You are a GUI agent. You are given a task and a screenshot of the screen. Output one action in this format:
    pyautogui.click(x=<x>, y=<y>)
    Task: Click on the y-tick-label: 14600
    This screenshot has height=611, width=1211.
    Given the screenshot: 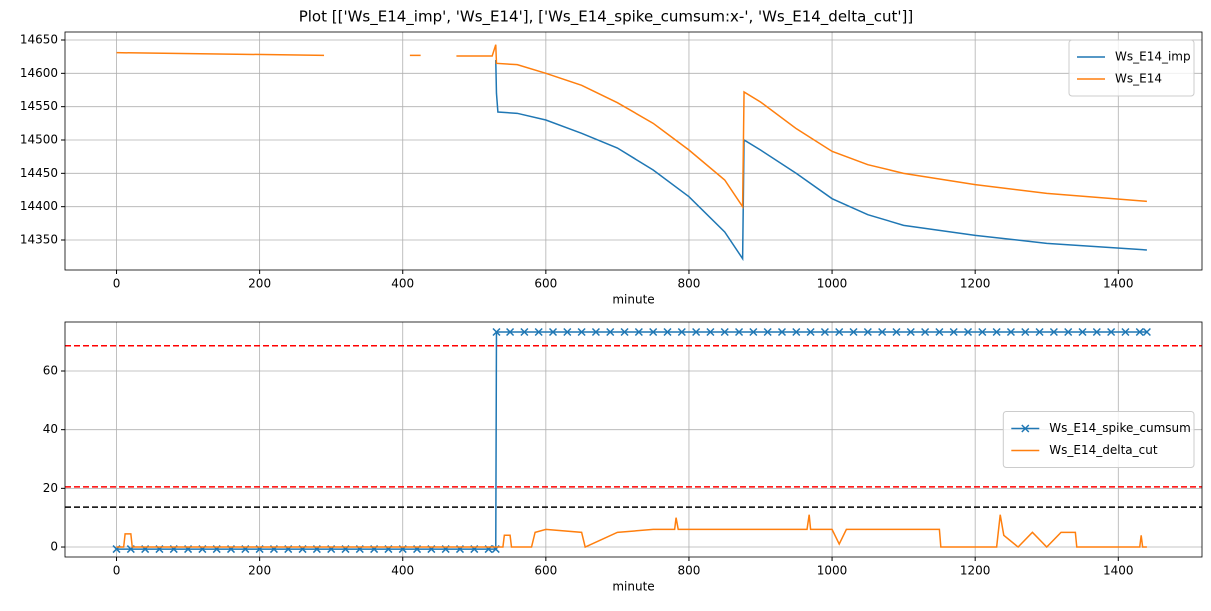 What is the action you would take?
    pyautogui.click(x=39, y=73)
    